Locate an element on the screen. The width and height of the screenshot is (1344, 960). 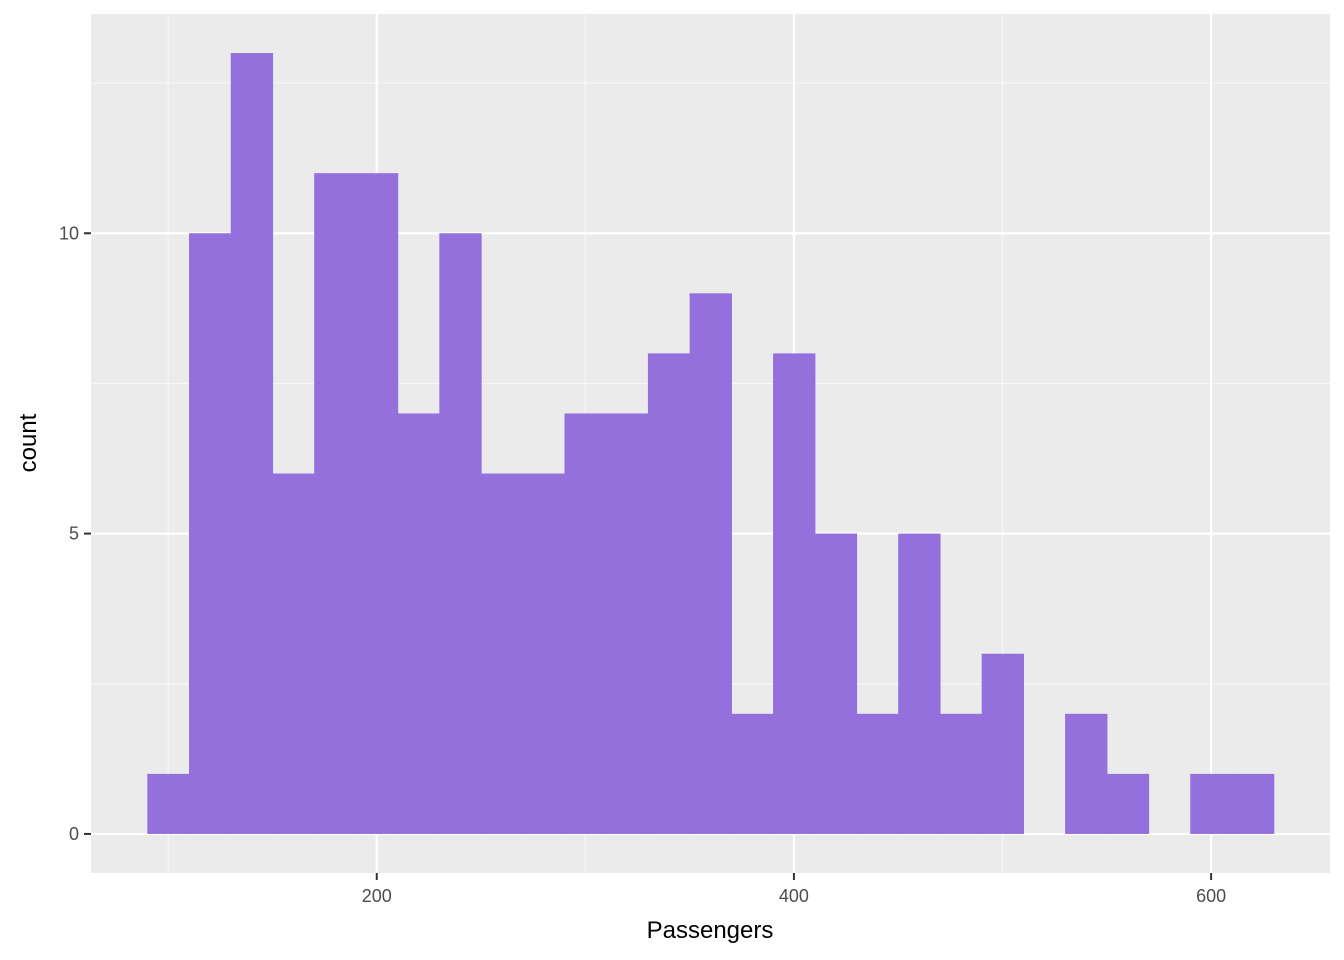
x-axis: 200 400 600 is located at coordinates (794, 889).